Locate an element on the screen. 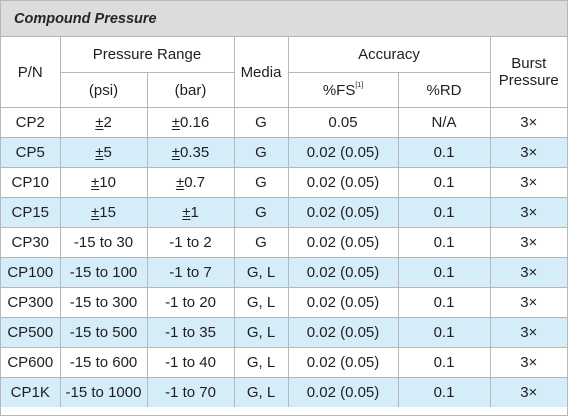  cell-psi-value: 5 is located at coordinates (107, 152).